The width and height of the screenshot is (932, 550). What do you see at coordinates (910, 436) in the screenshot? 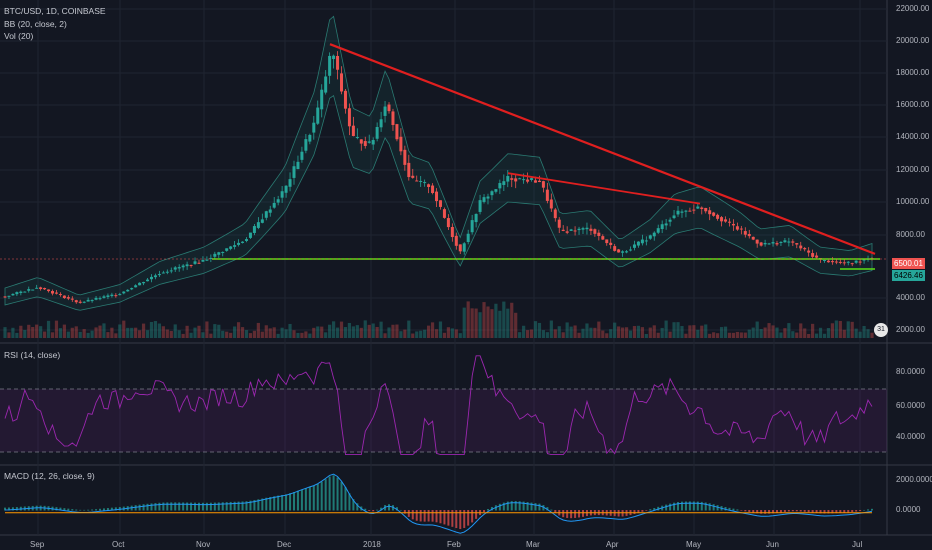
I see `rsi-tick-label: 40.0000` at bounding box center [910, 436].